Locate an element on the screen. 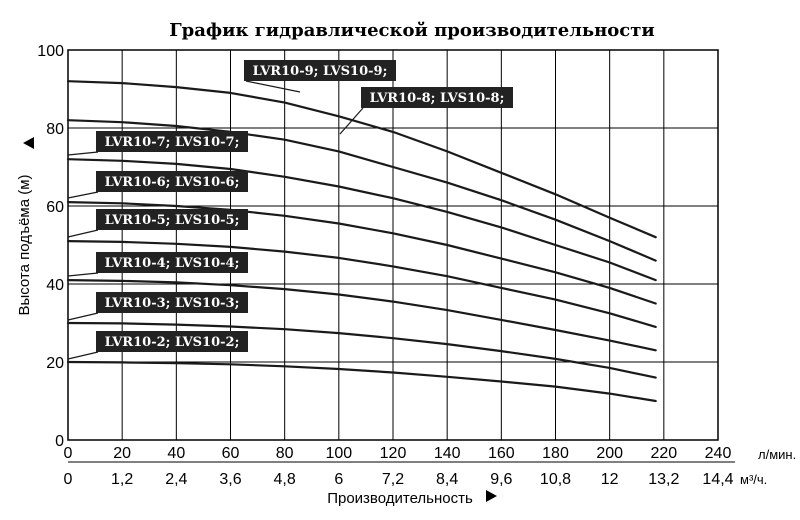 The width and height of the screenshot is (800, 520). series-label: LVR10-2; LVS10-2; is located at coordinates (157, 345).